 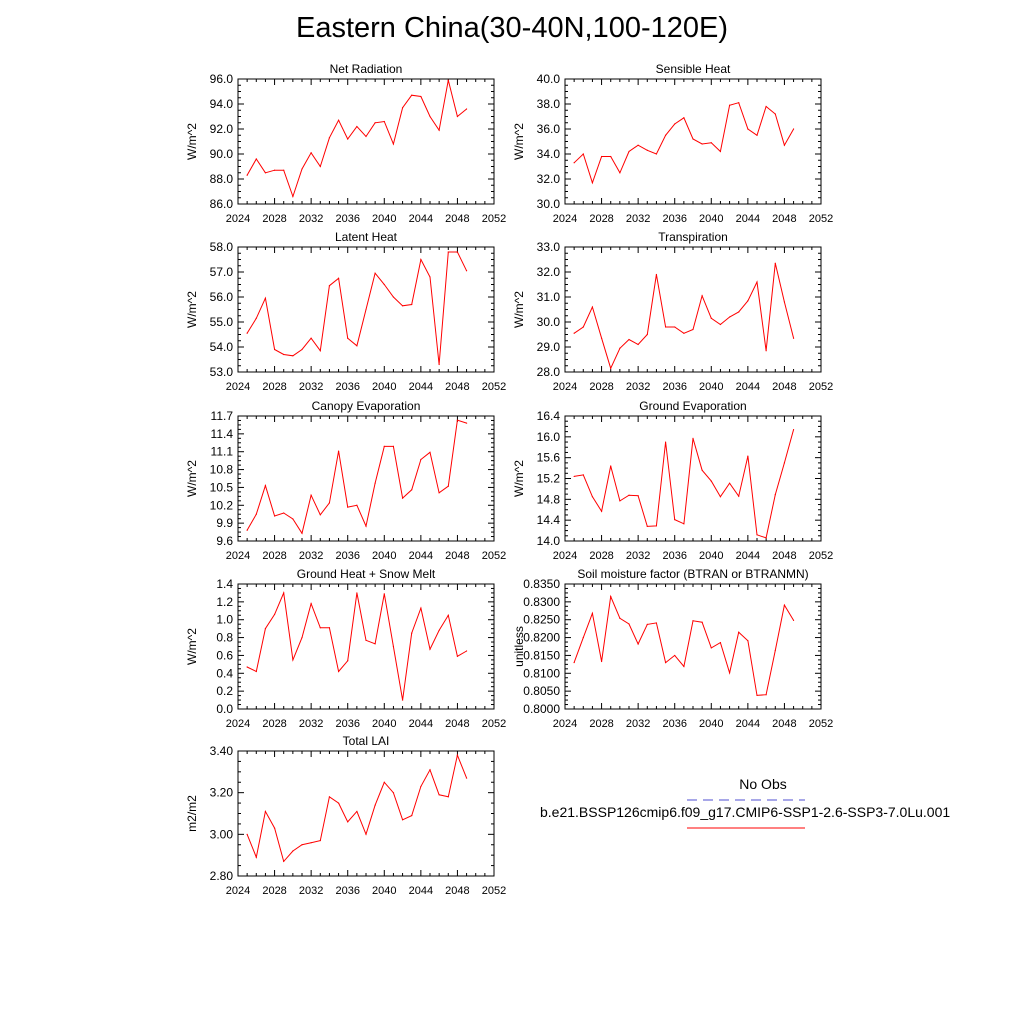 What do you see at coordinates (549, 322) in the screenshot?
I see `y-tick-label: 30.0` at bounding box center [549, 322].